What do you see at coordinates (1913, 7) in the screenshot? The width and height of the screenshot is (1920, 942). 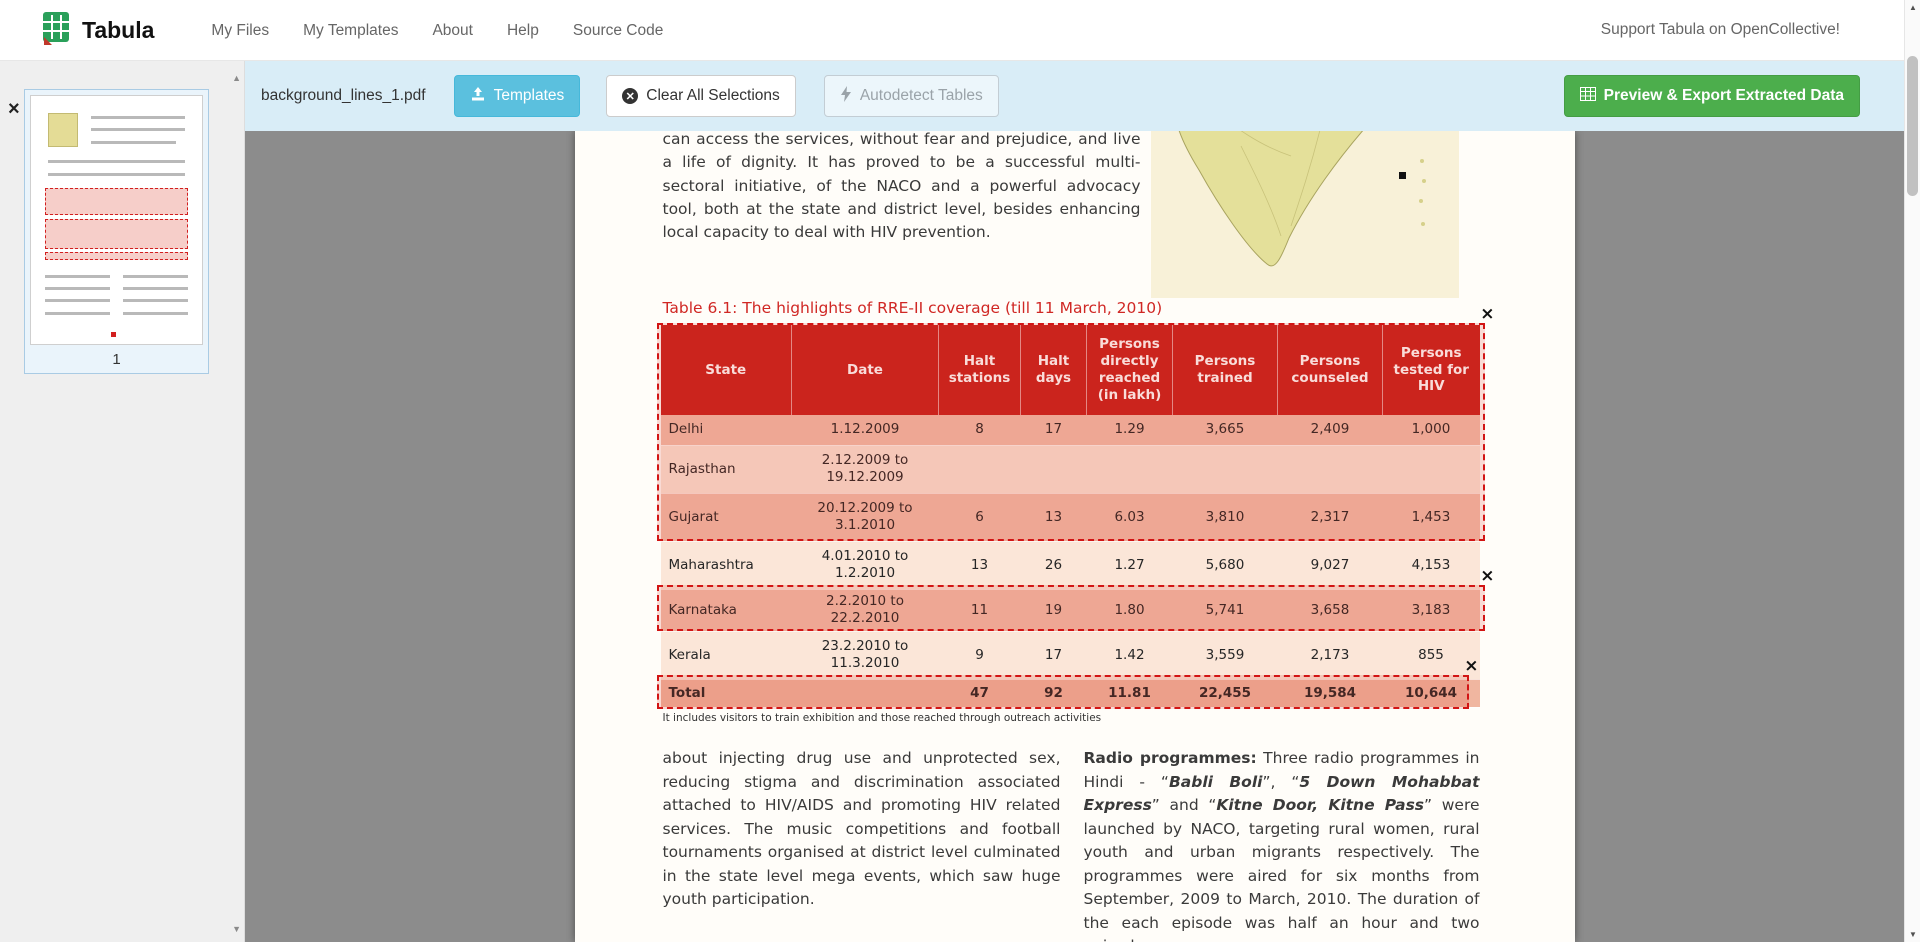 I see `scroll-up-icon: ▲` at bounding box center [1913, 7].